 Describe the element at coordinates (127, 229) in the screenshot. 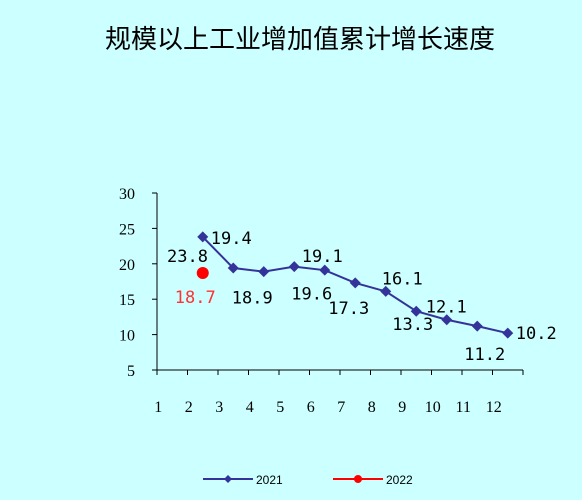

I see `y-tick-label: 25` at that location.